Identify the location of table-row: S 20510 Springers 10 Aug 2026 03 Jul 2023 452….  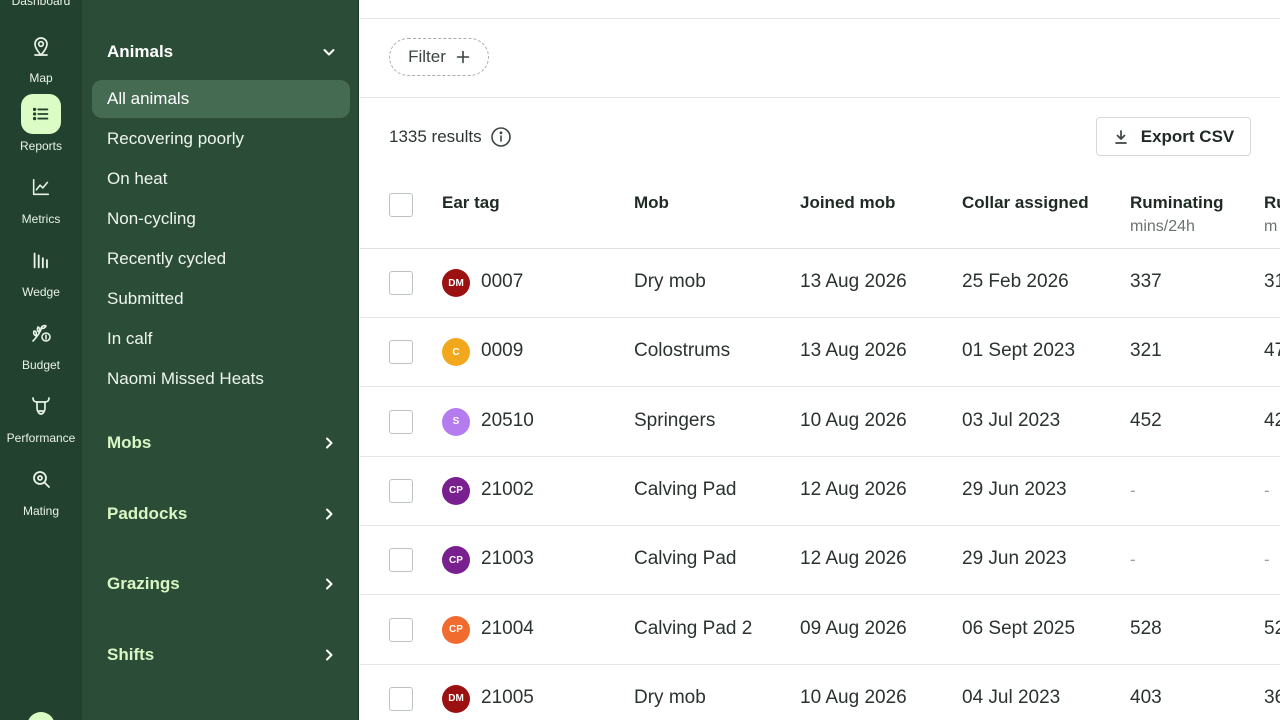
(820, 422).